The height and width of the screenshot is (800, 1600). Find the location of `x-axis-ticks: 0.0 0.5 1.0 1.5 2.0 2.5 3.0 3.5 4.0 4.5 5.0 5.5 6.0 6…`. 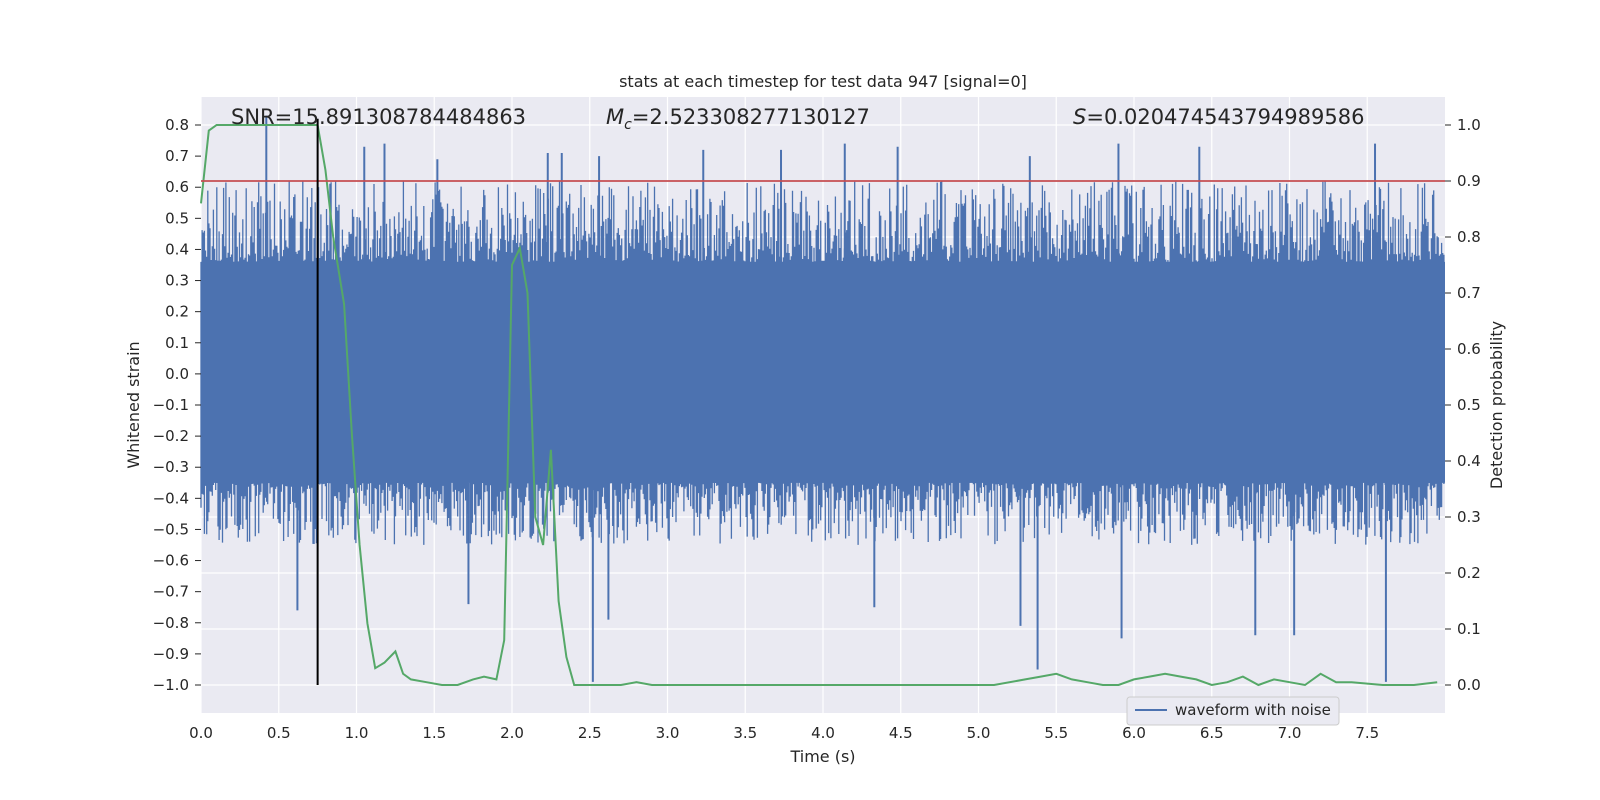

x-axis-ticks: 0.0 0.5 1.0 1.5 2.0 2.5 3.0 3.5 4.0 4.5 5.0 5.5 6.0 6… is located at coordinates (784, 733).